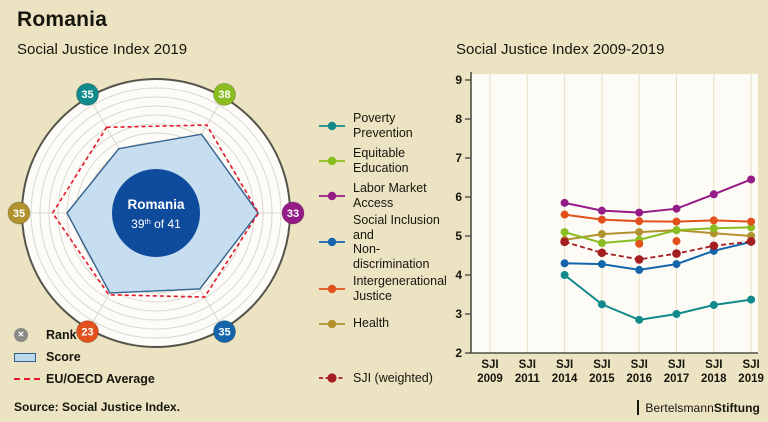 The image size is (768, 422). Describe the element at coordinates (751, 372) in the screenshot. I see `x-label-sji-2019: SJI 2019` at that location.